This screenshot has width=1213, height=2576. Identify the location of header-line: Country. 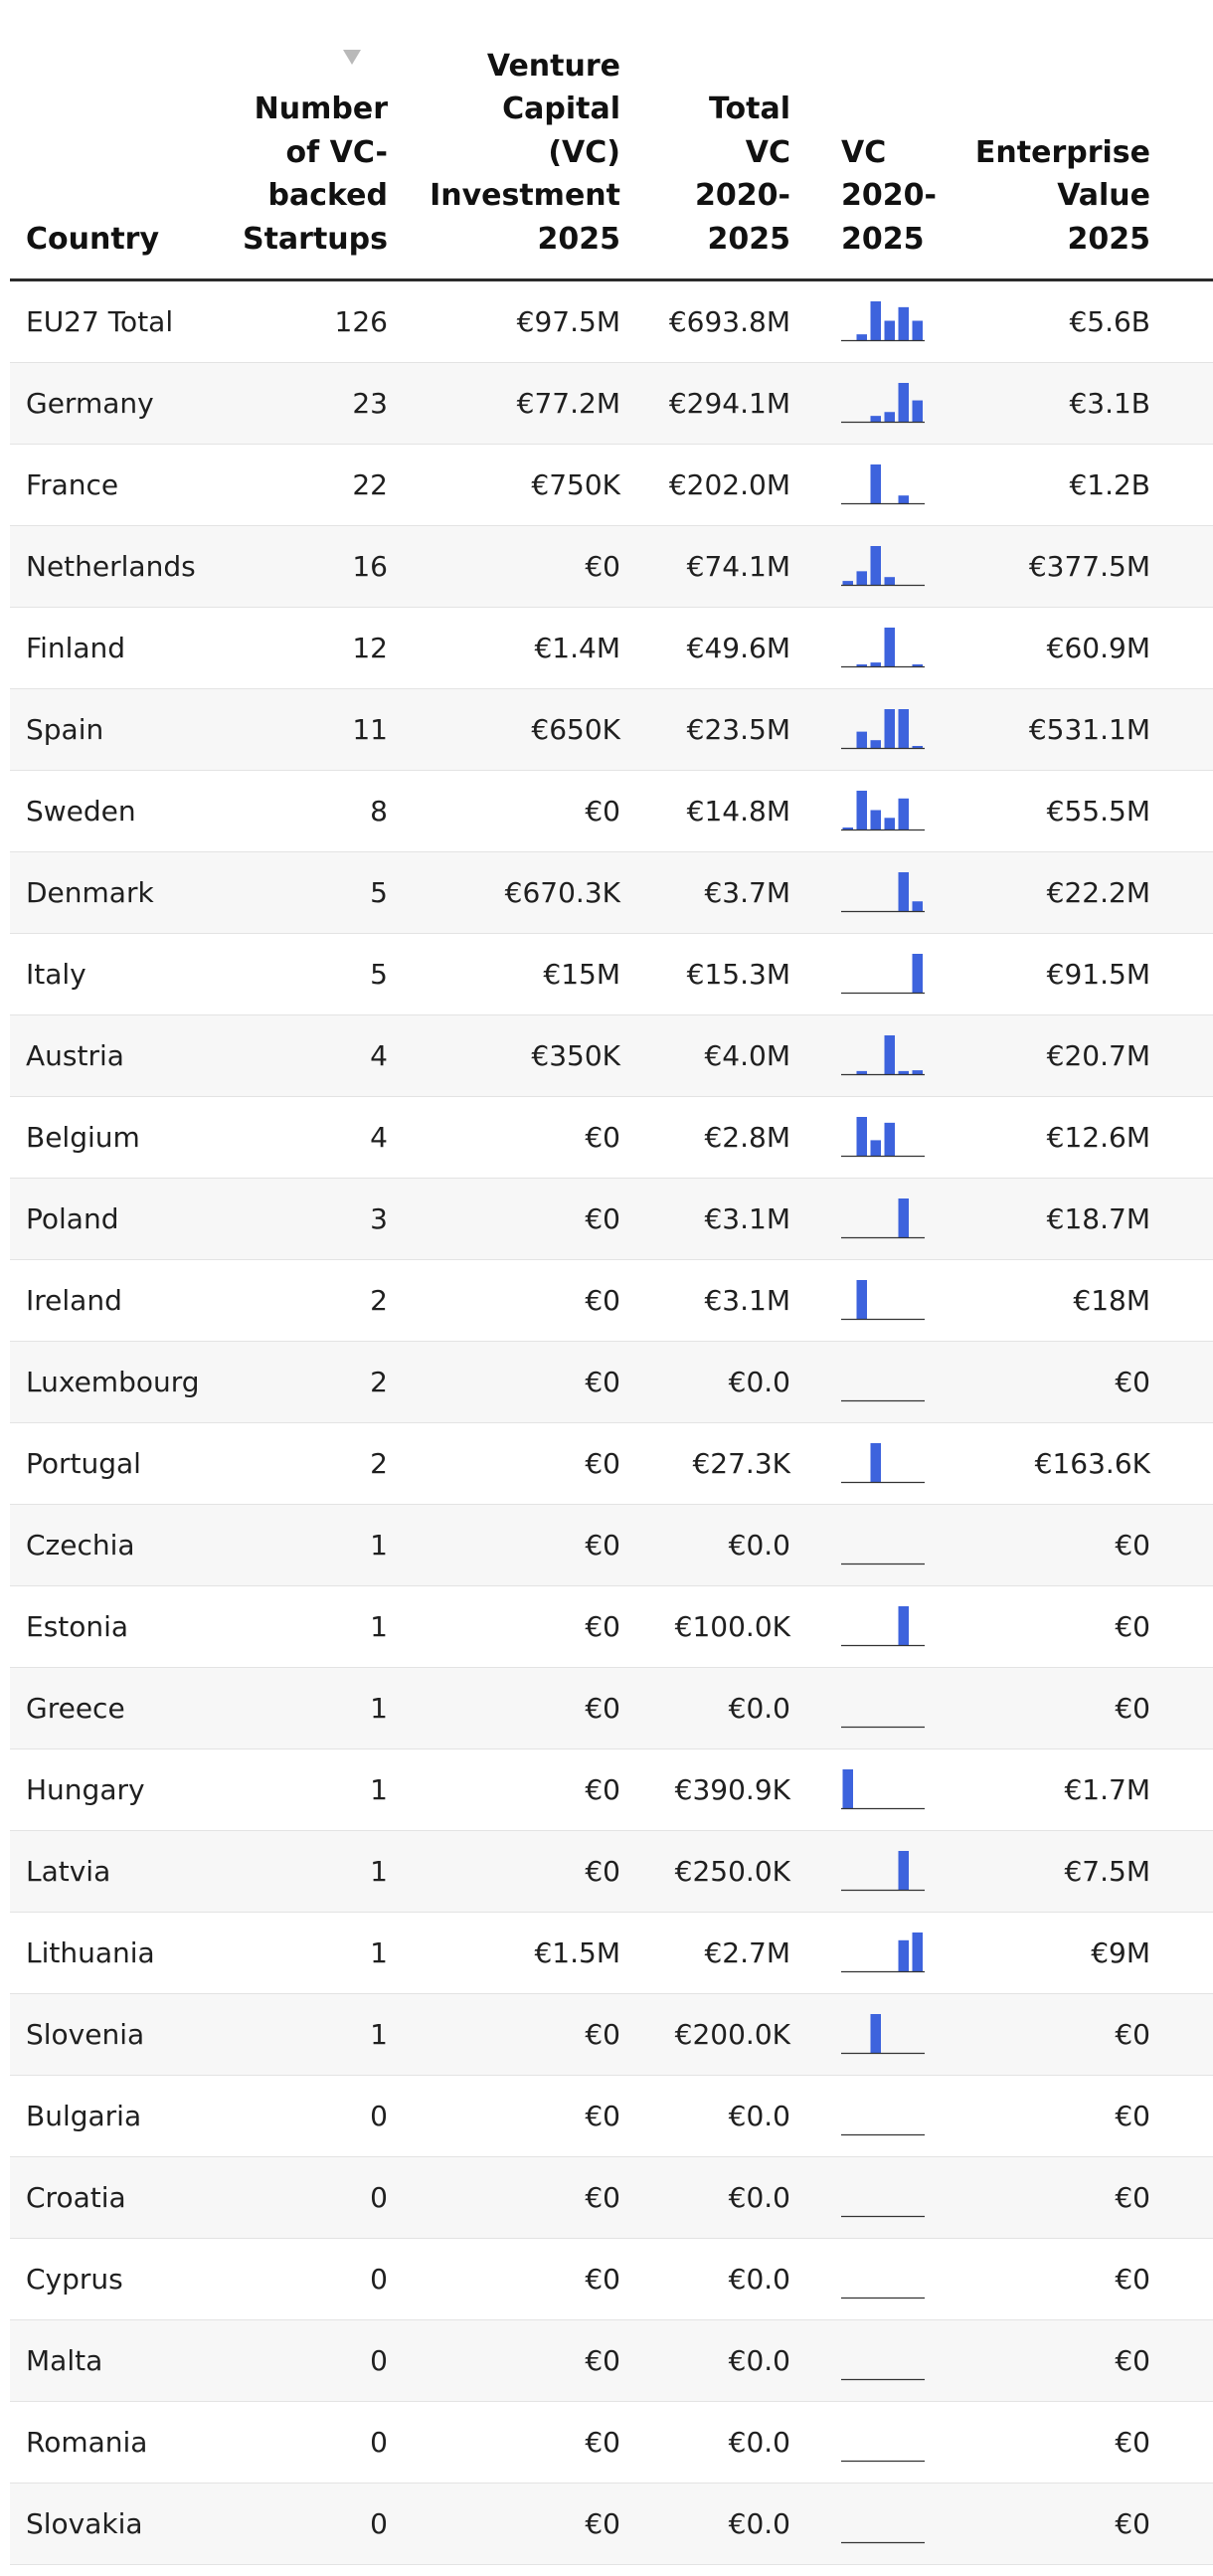
(93, 239).